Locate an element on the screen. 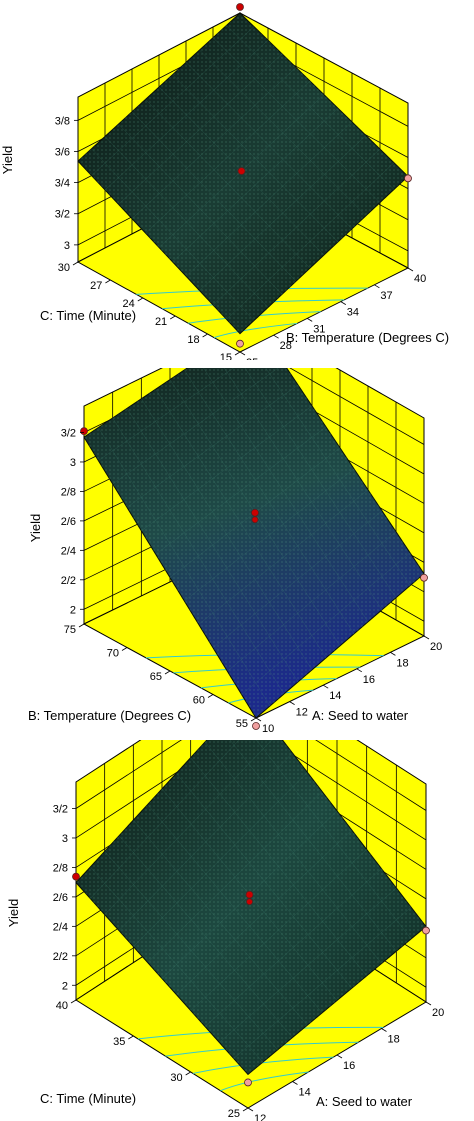 The height and width of the screenshot is (1121, 474). y-tick-label: 12 is located at coordinates (302, 713).